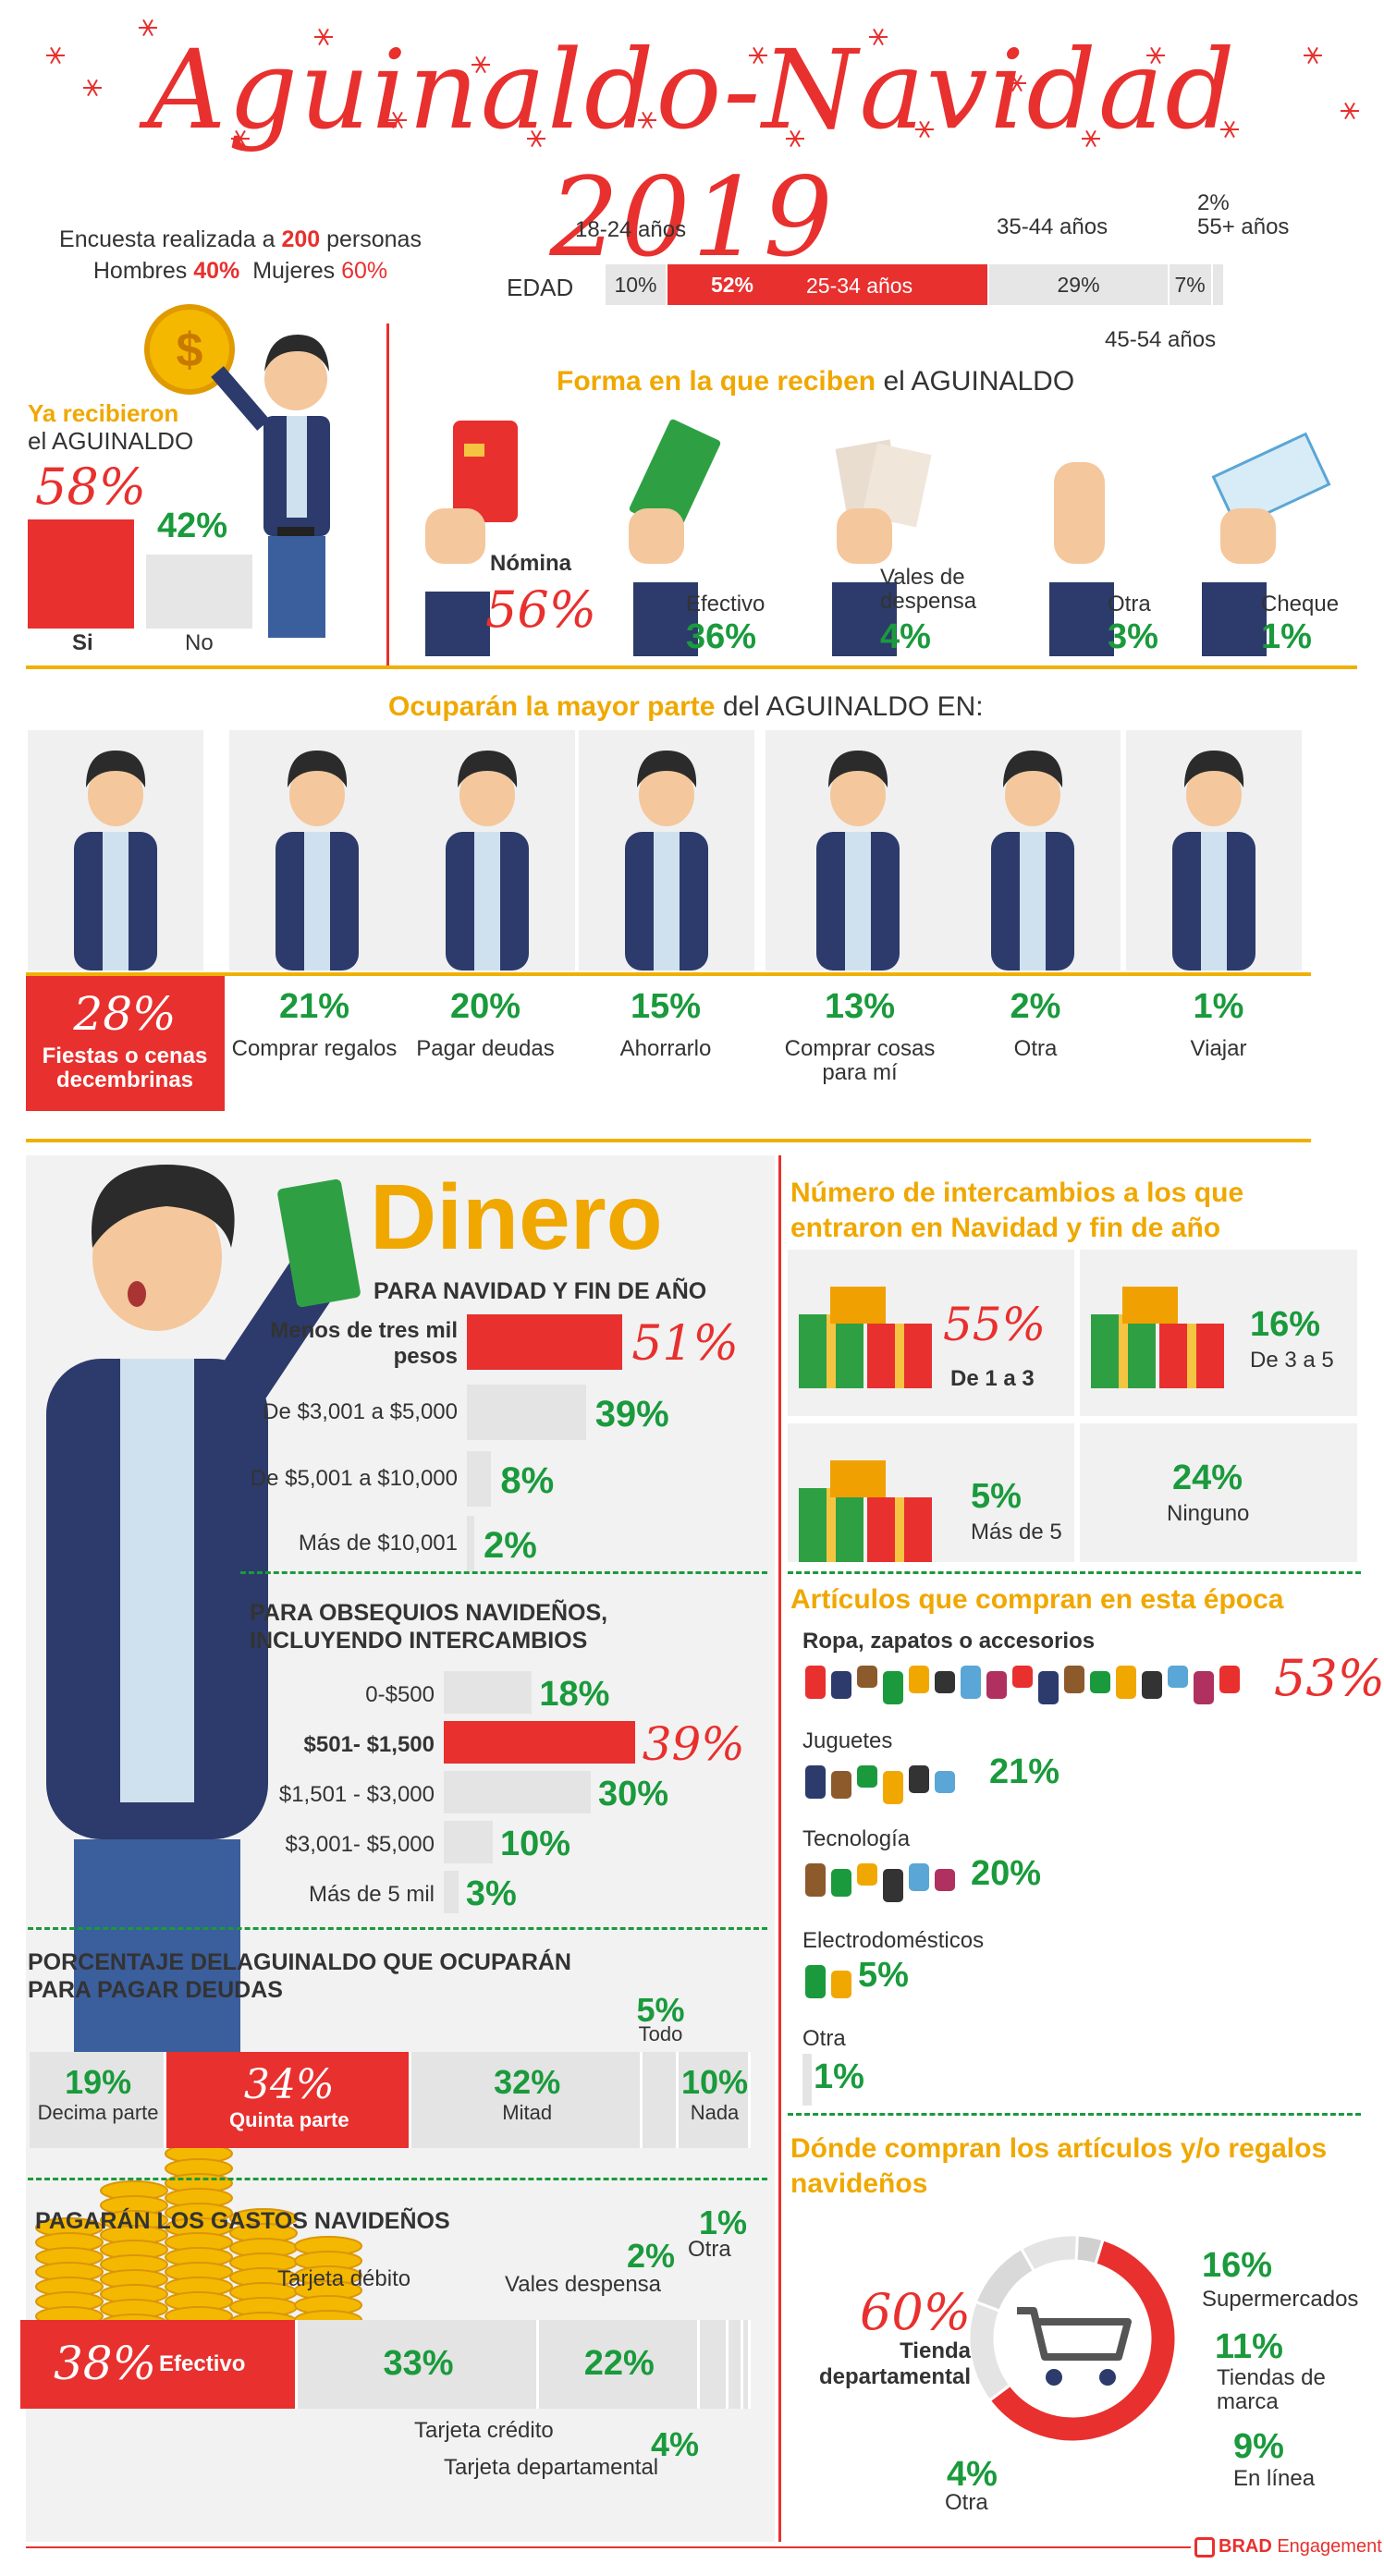  I want to click on ocuparan-label: Pagar deudas, so click(485, 1048).